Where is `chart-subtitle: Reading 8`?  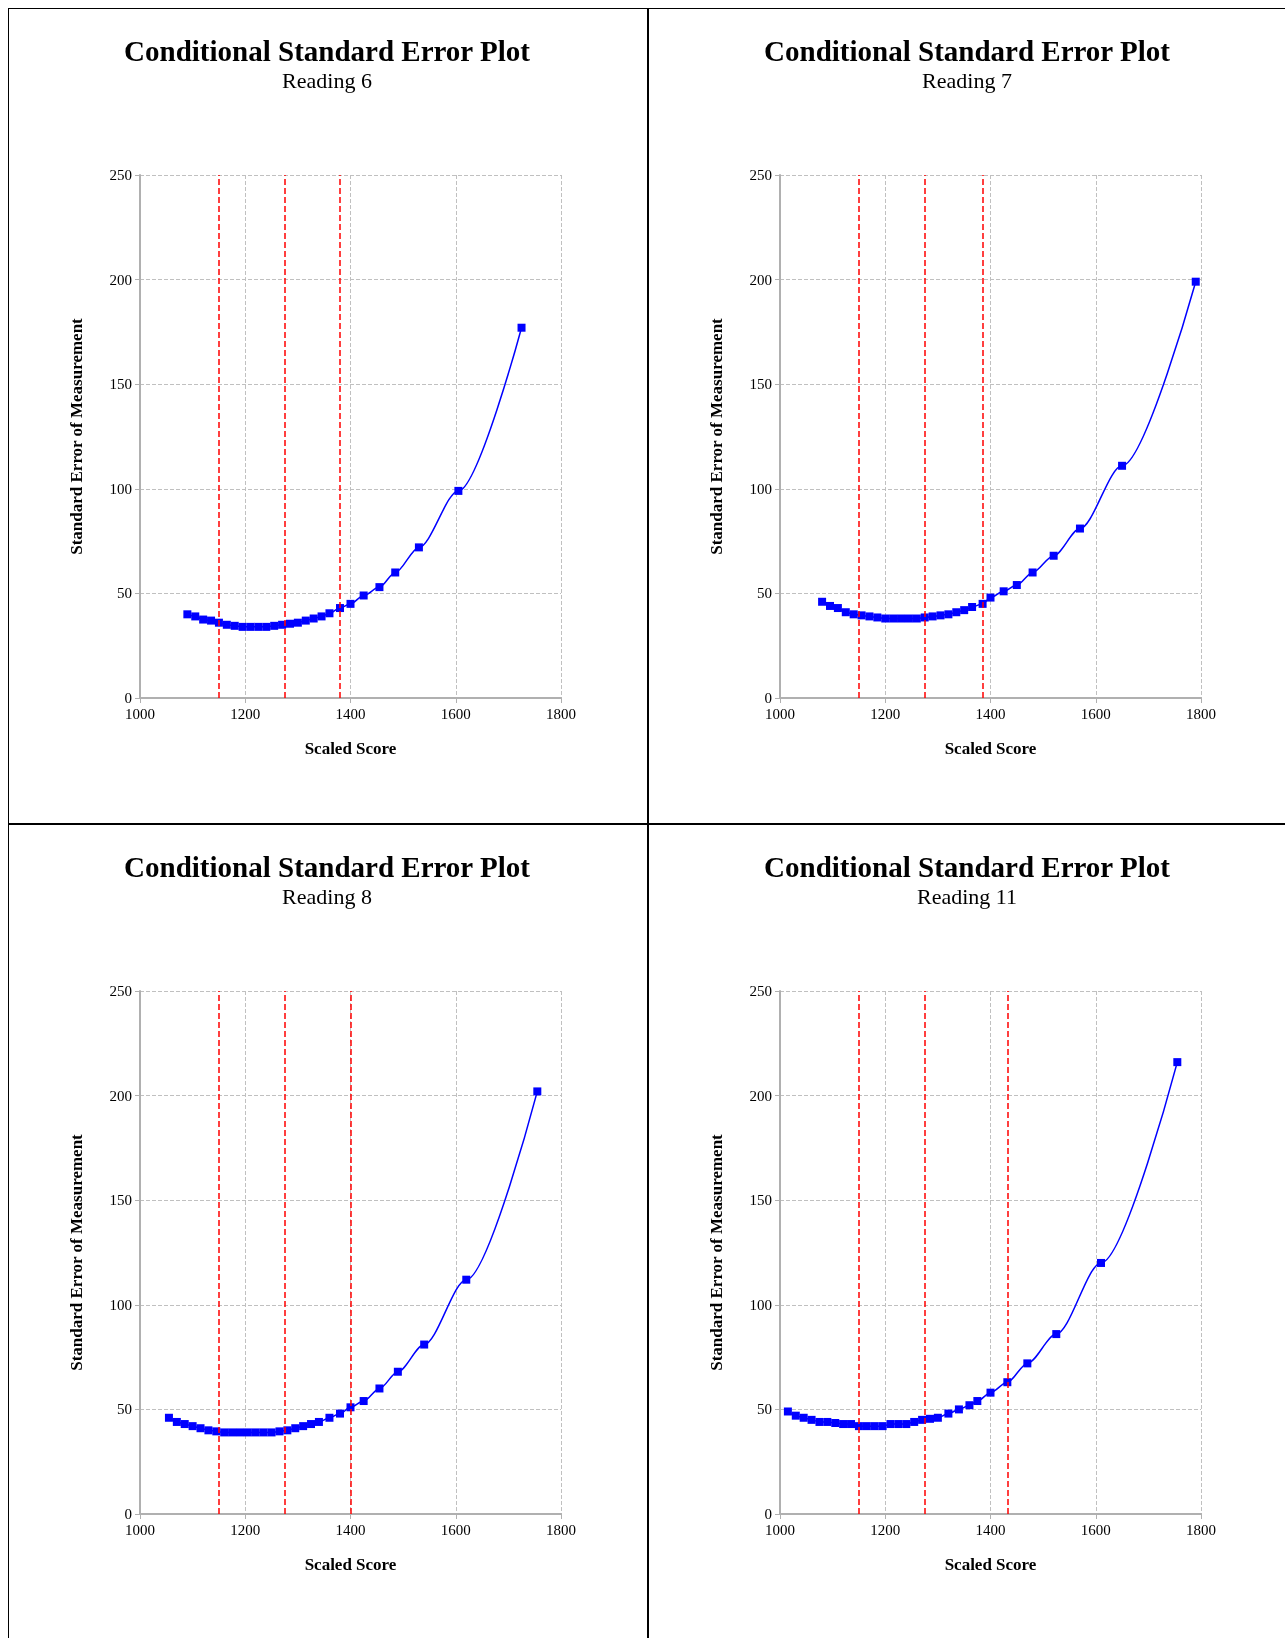 chart-subtitle: Reading 8 is located at coordinates (327, 896).